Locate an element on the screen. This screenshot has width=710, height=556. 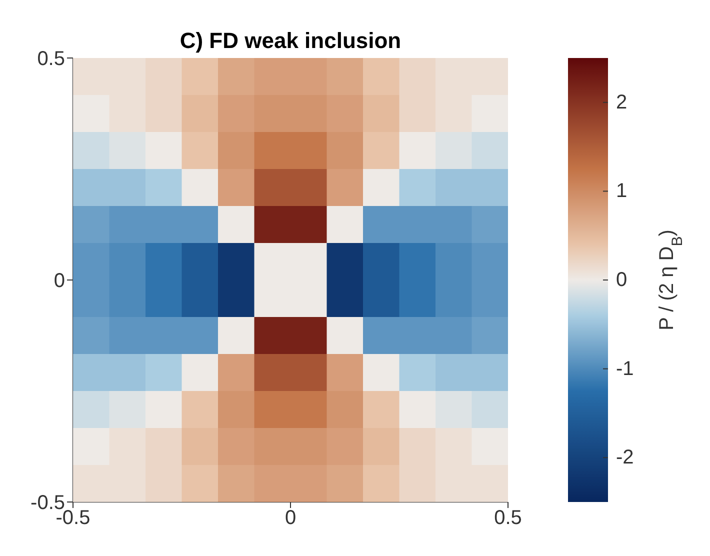
y-tick-label: -0.5 is located at coordinates (47, 503).